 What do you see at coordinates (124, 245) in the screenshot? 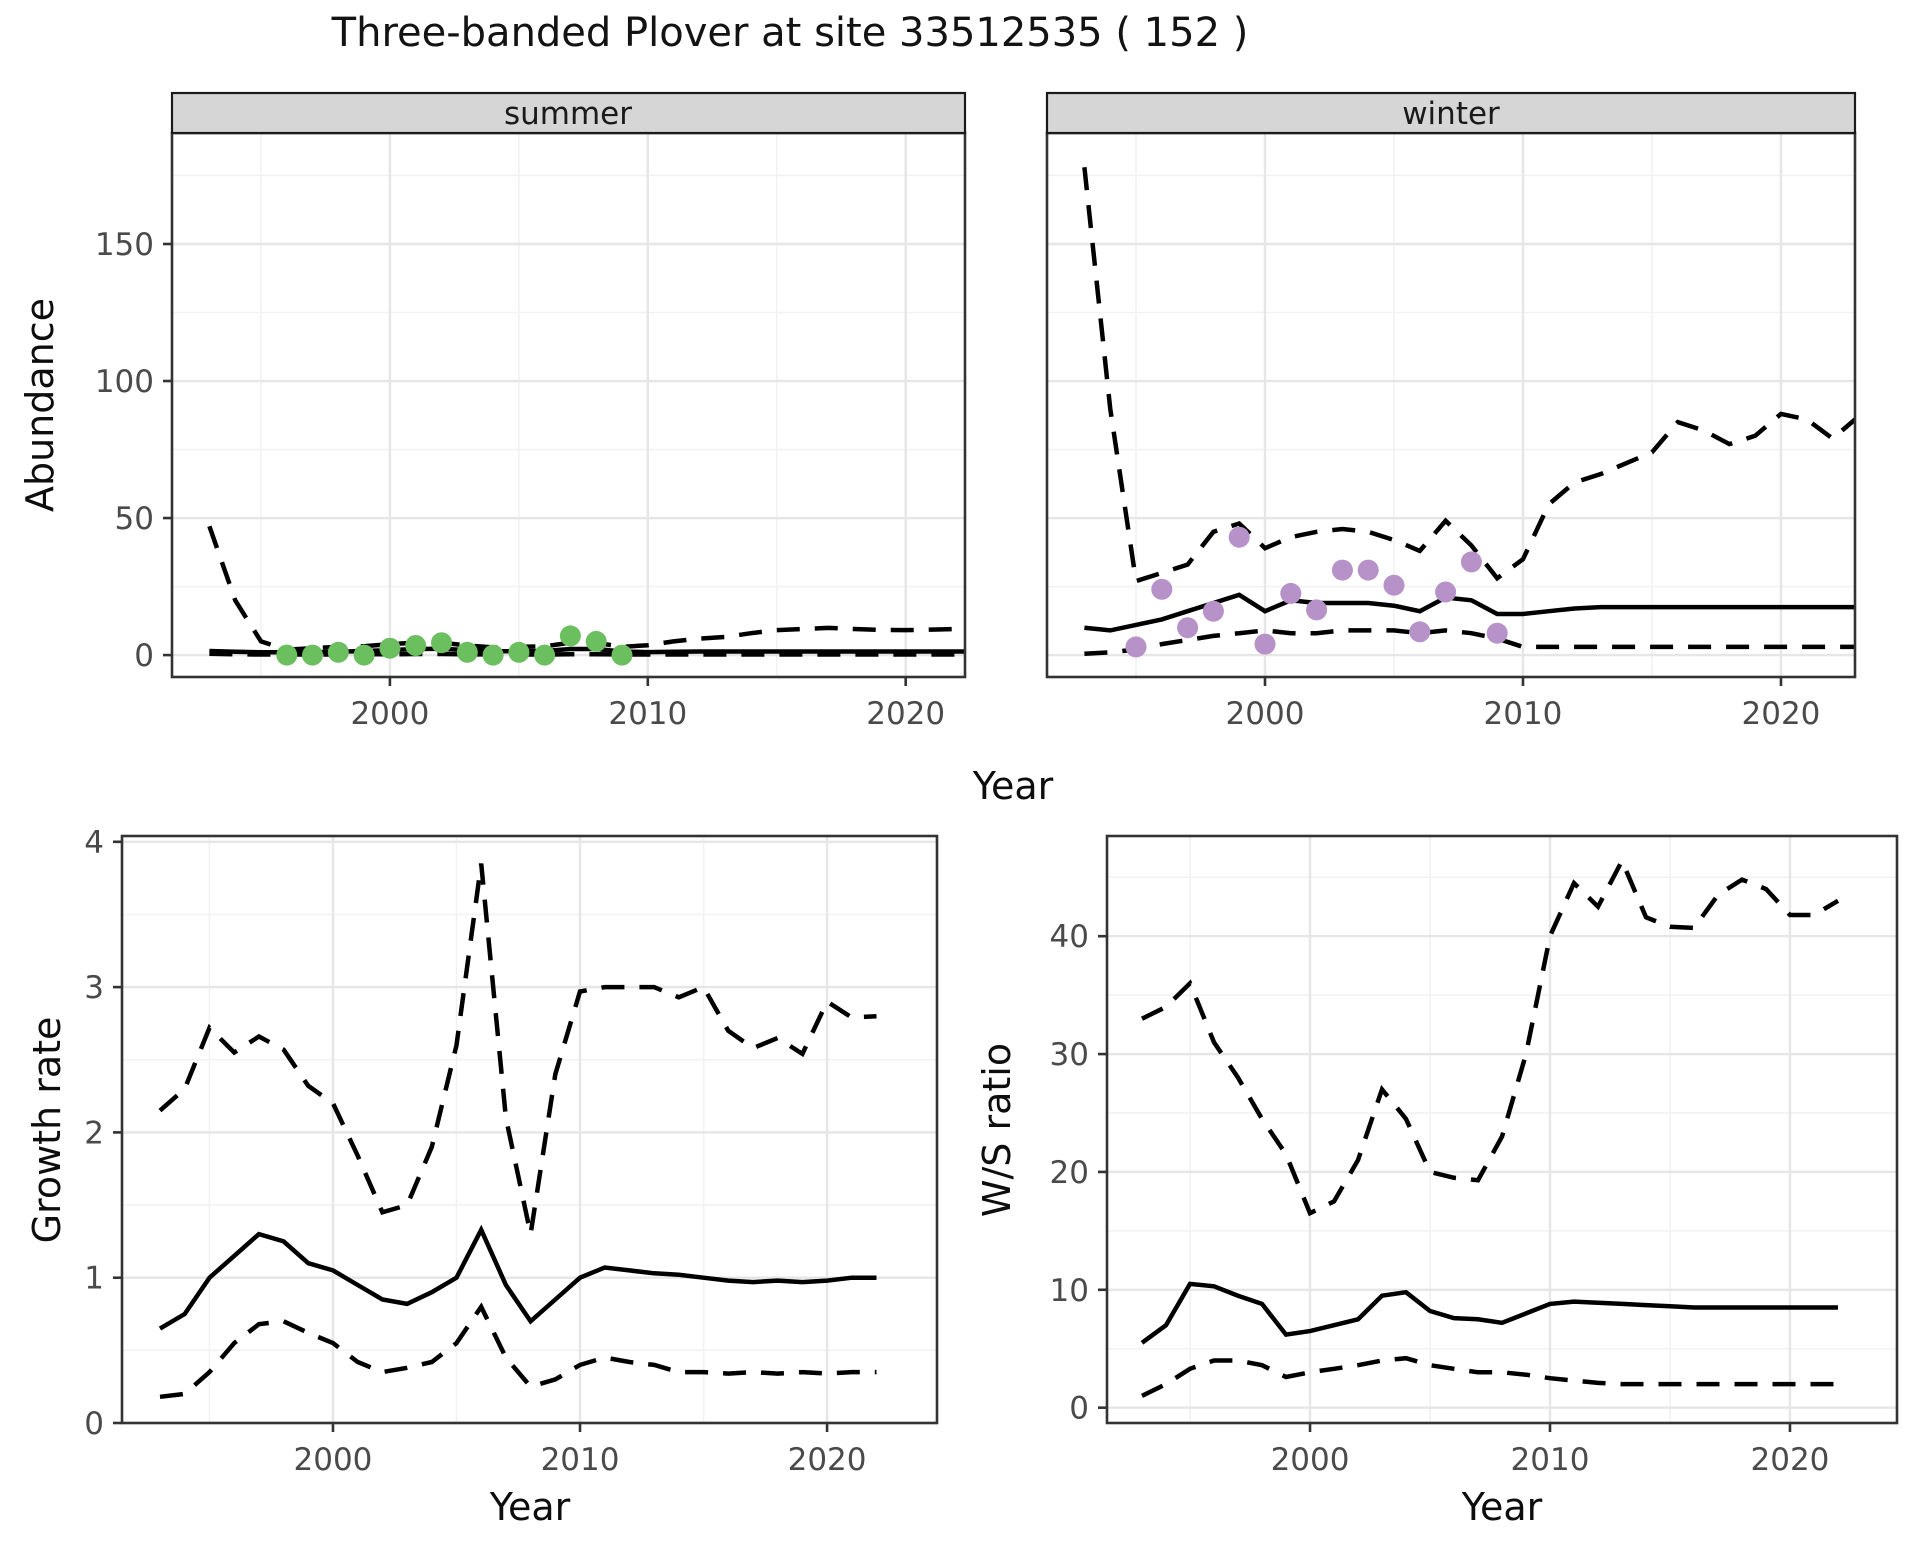
I see `y-tick-label: 150` at bounding box center [124, 245].